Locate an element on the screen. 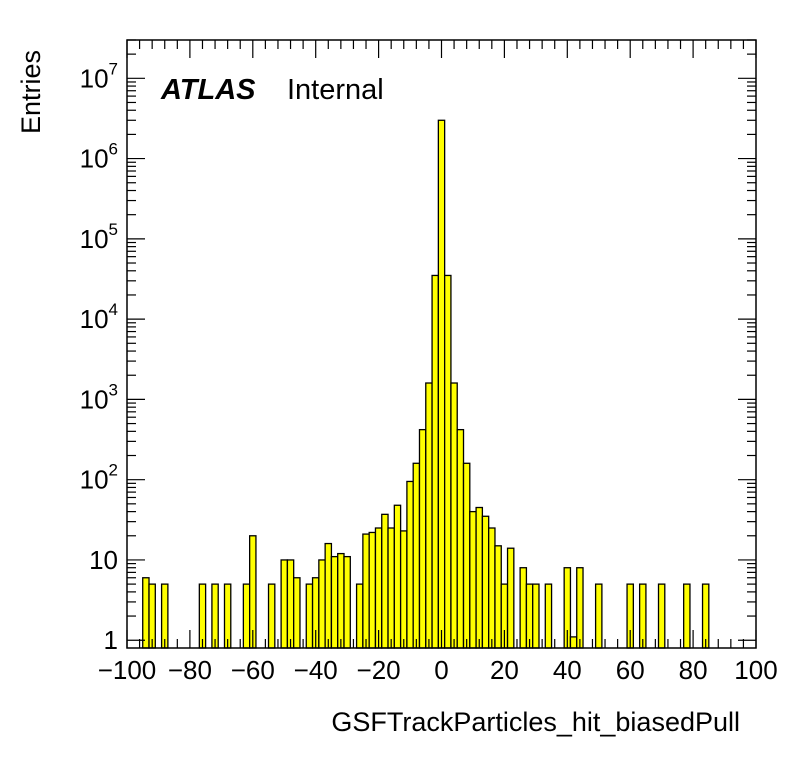 Image resolution: width=796 pixels, height=772 pixels. y-tick-label: 10⁵ is located at coordinates (99, 237).